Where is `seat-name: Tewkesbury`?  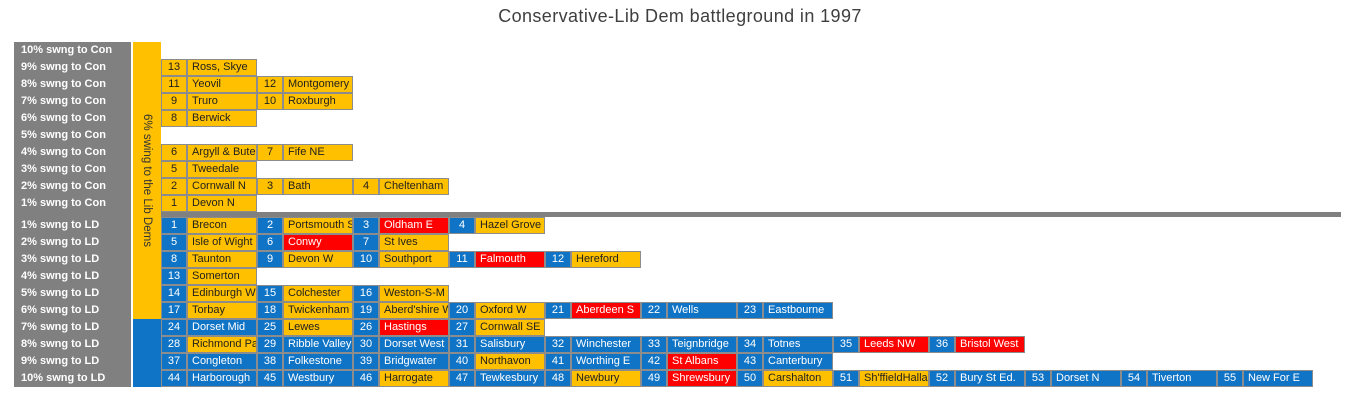 seat-name: Tewkesbury is located at coordinates (510, 378).